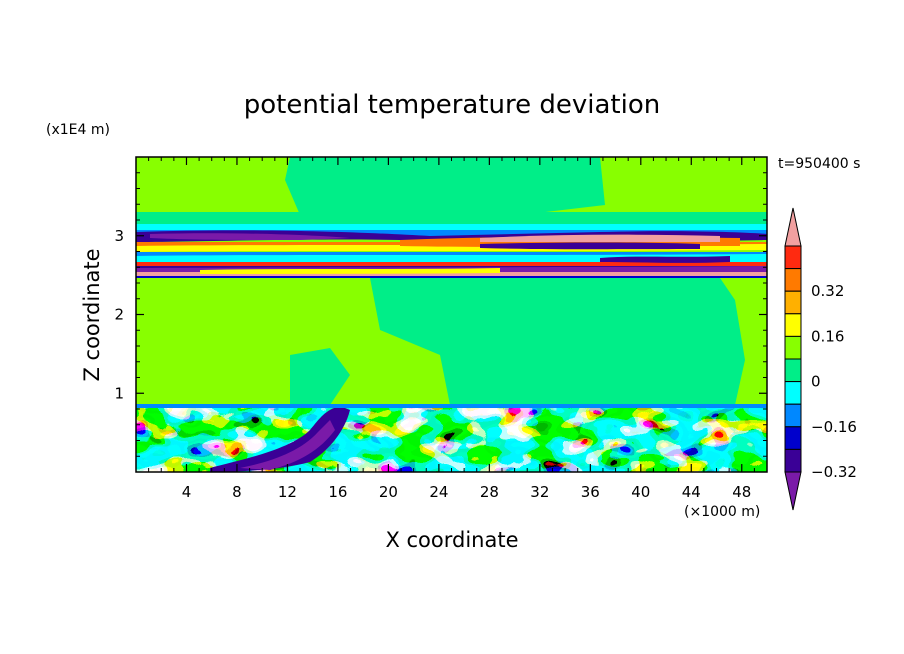  Describe the element at coordinates (119, 315) in the screenshot. I see `y-tick-label: 2` at that location.